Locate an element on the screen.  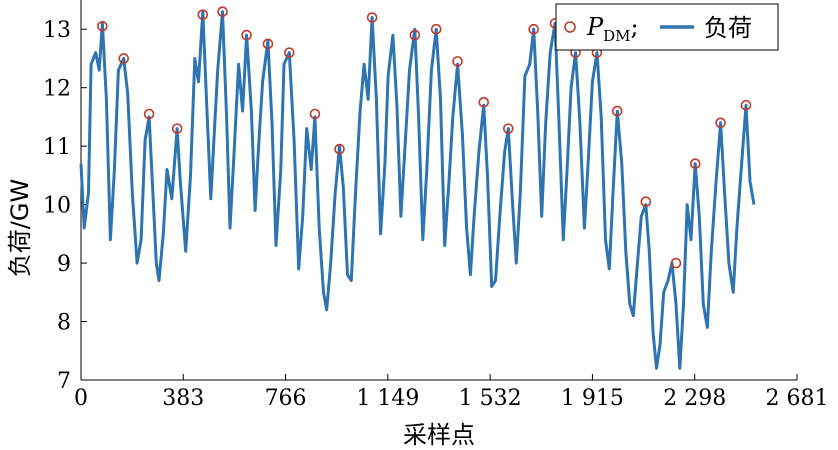
legend-peak-label: PDM; is located at coordinates (612, 29).